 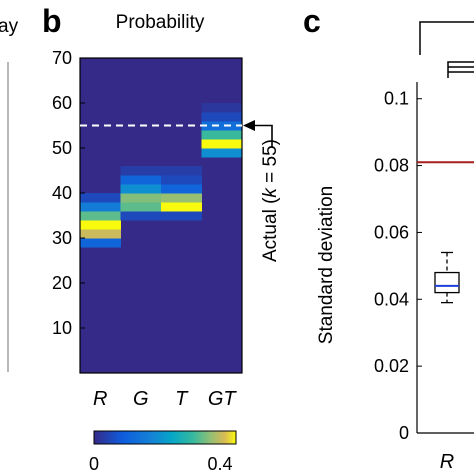 I want to click on box-y-tick-0.02: 0.02, so click(x=391, y=366).